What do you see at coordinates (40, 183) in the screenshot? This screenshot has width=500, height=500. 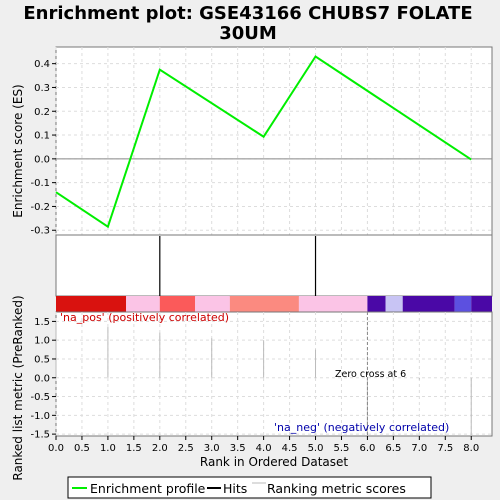 I see `es-y-tick-label: -0.1` at bounding box center [40, 183].